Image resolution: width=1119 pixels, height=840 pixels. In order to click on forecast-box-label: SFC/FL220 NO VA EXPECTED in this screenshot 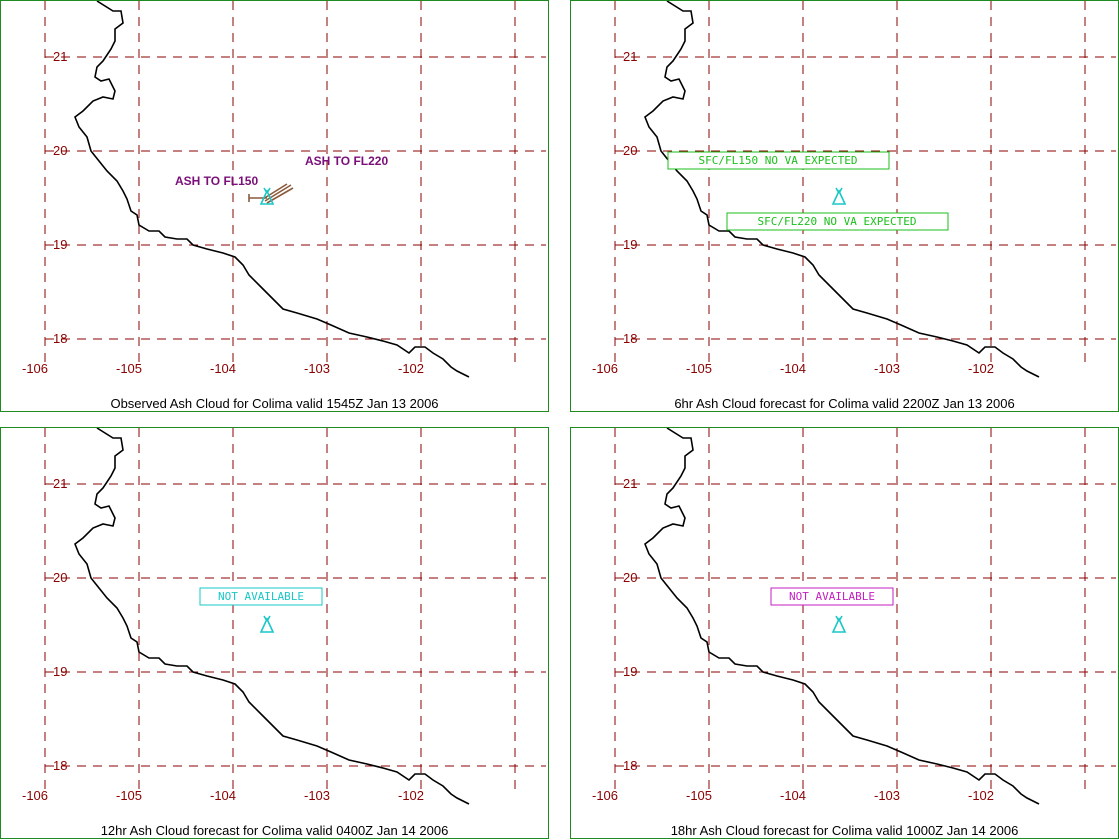, I will do `click(837, 221)`.